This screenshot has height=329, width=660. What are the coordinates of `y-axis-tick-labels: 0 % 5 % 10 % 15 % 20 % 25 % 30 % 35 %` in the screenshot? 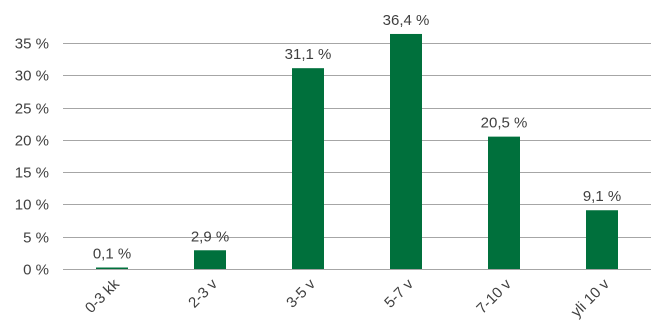 It's located at (32, 157).